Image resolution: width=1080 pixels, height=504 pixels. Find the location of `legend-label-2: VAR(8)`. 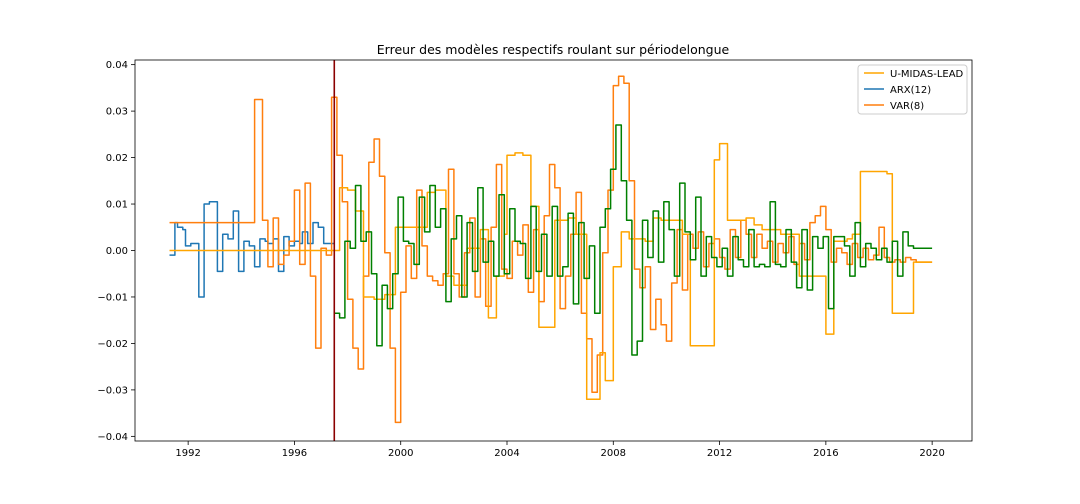

legend-label-2: VAR(8) is located at coordinates (907, 106).